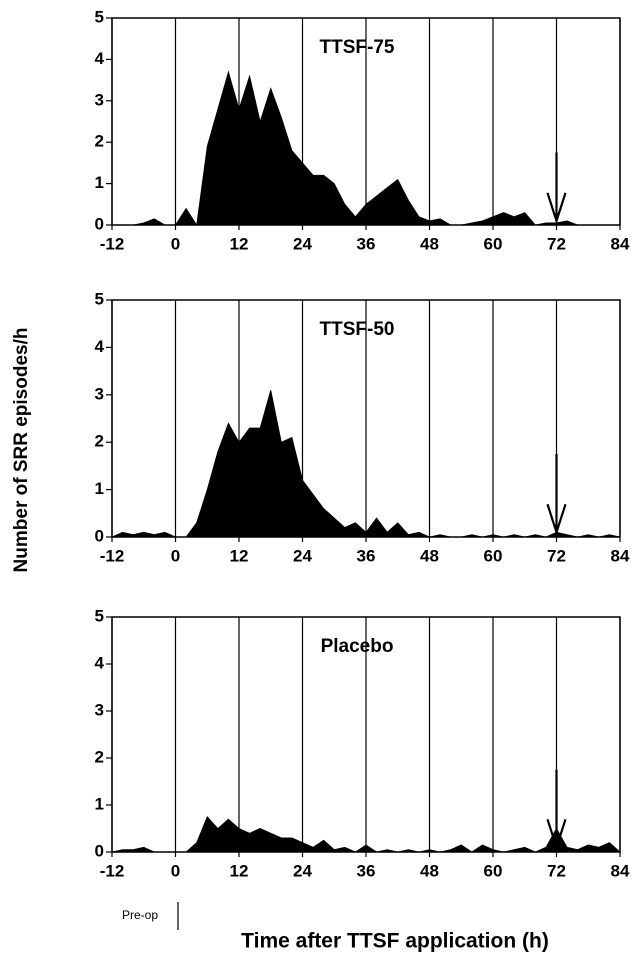  Describe the element at coordinates (357, 47) in the screenshot. I see `panel-title: TTSF-75` at that location.